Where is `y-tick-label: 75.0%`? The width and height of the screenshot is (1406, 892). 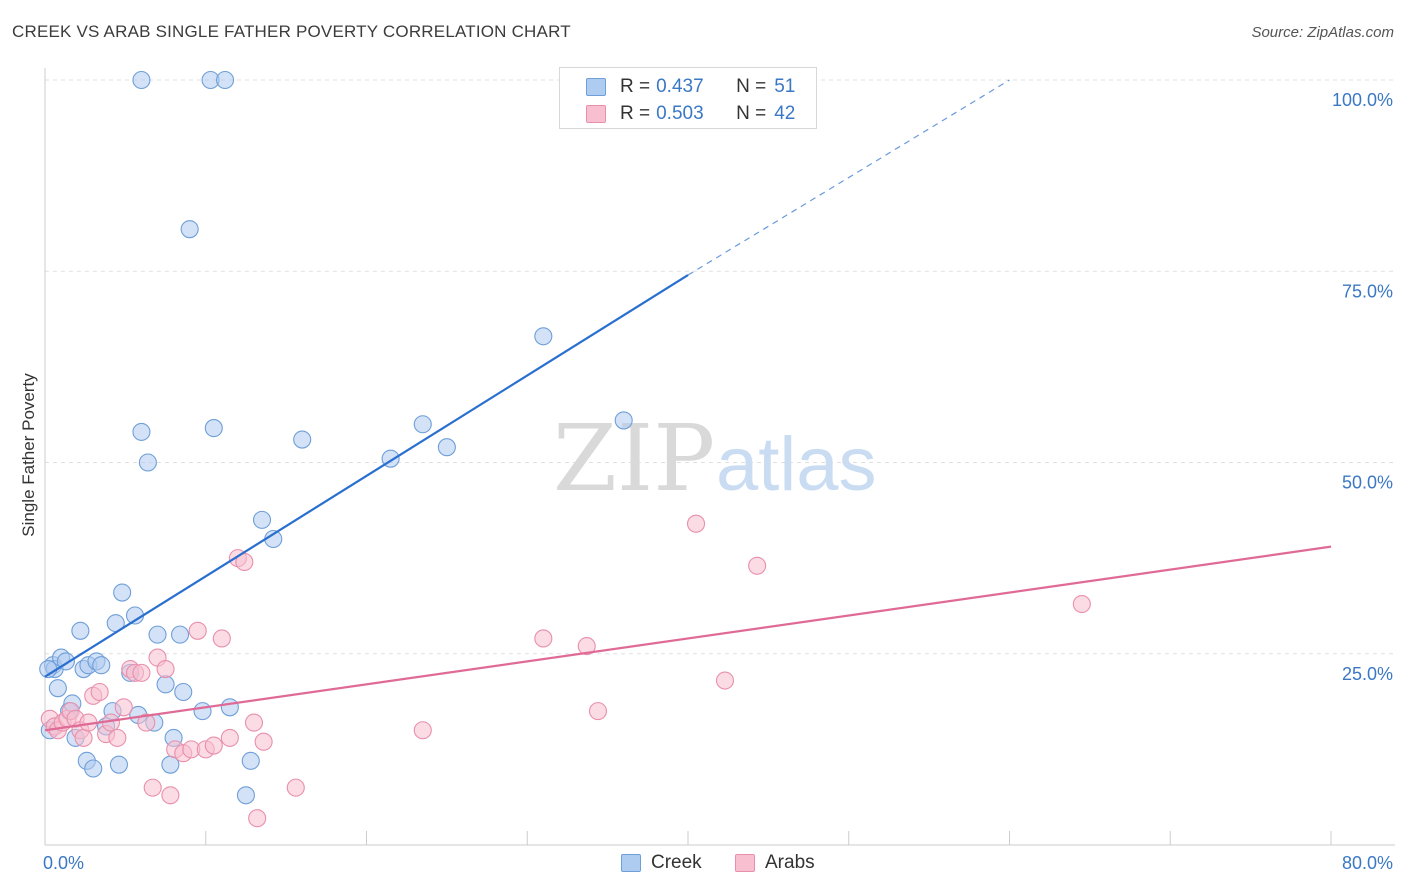
y-tick-label: 75.0% is located at coordinates (1367, 291).